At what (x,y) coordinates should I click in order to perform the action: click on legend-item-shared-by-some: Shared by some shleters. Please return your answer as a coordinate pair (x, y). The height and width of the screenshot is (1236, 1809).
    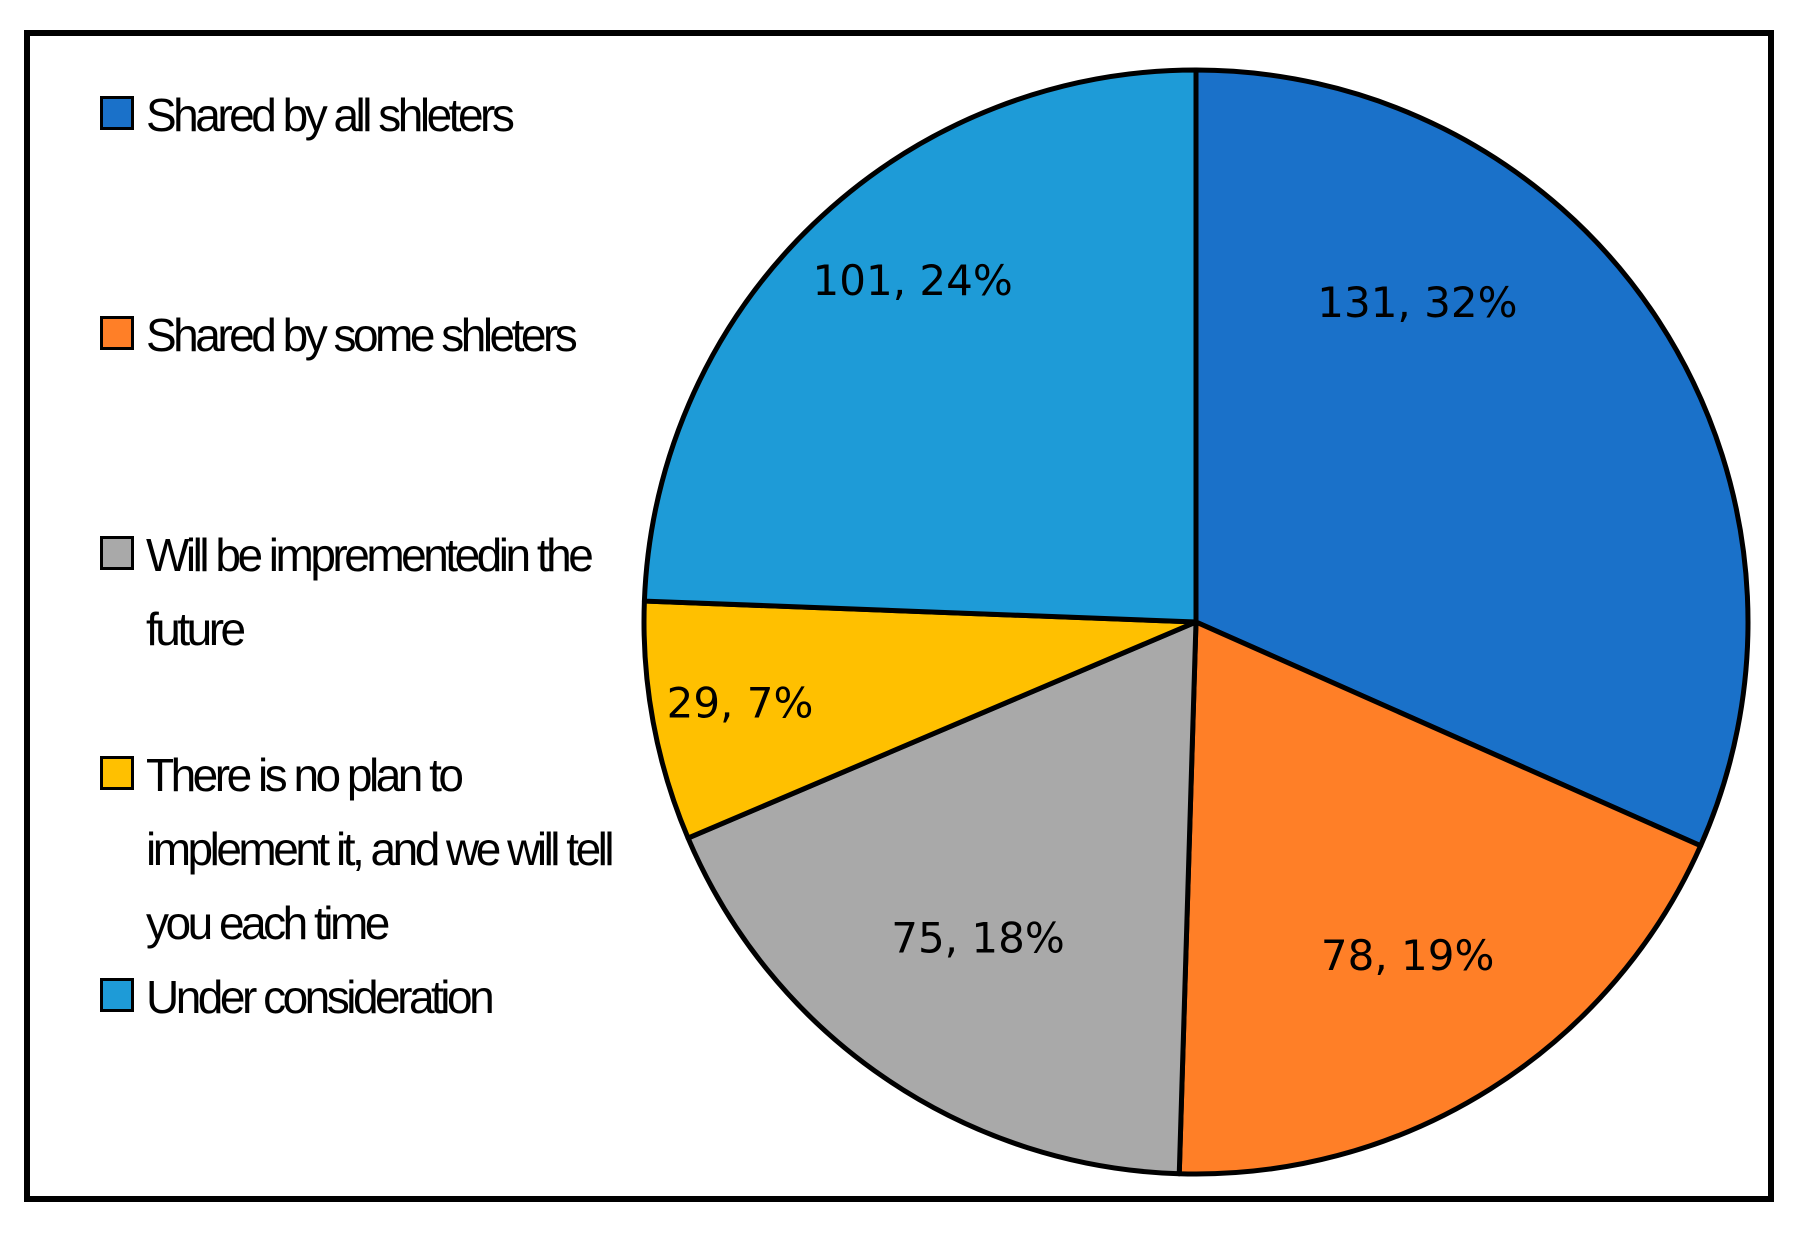
    Looking at the image, I should click on (373, 335).